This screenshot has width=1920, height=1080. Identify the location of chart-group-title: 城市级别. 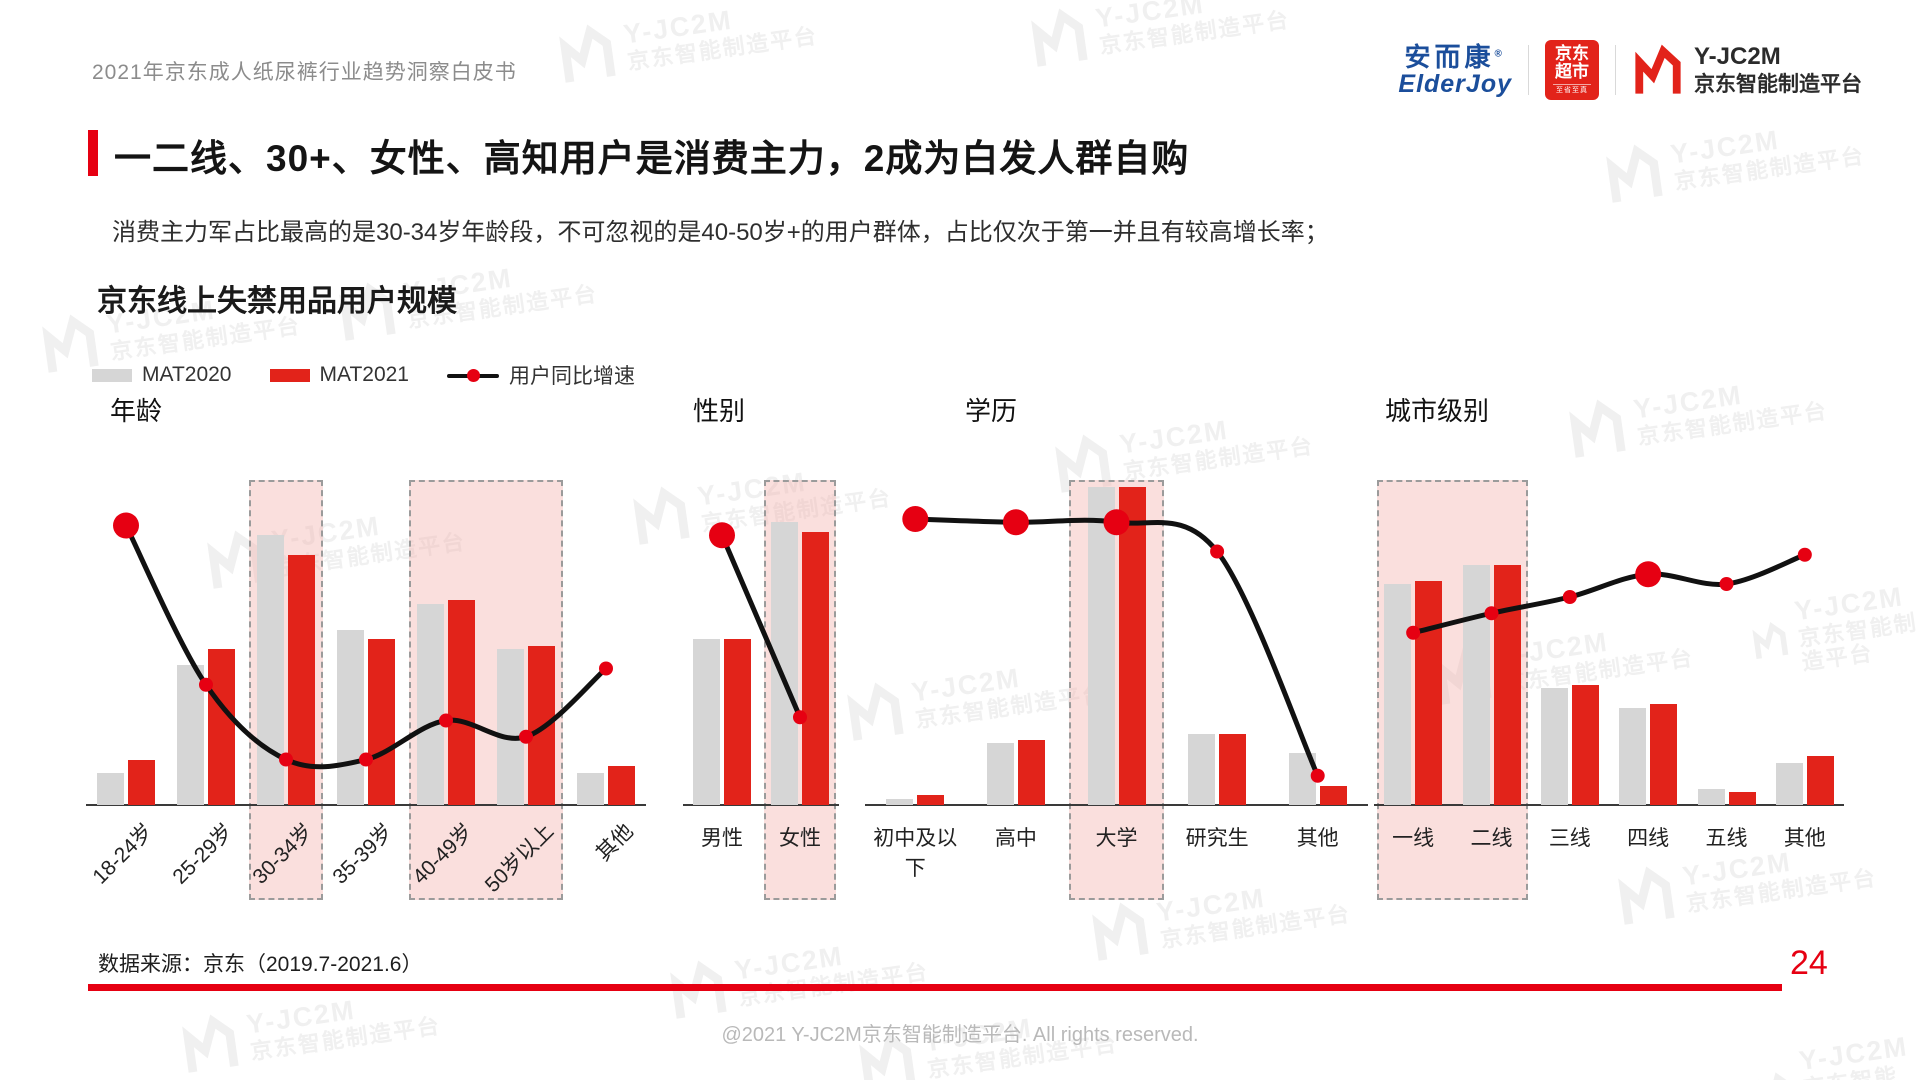
(1437, 411).